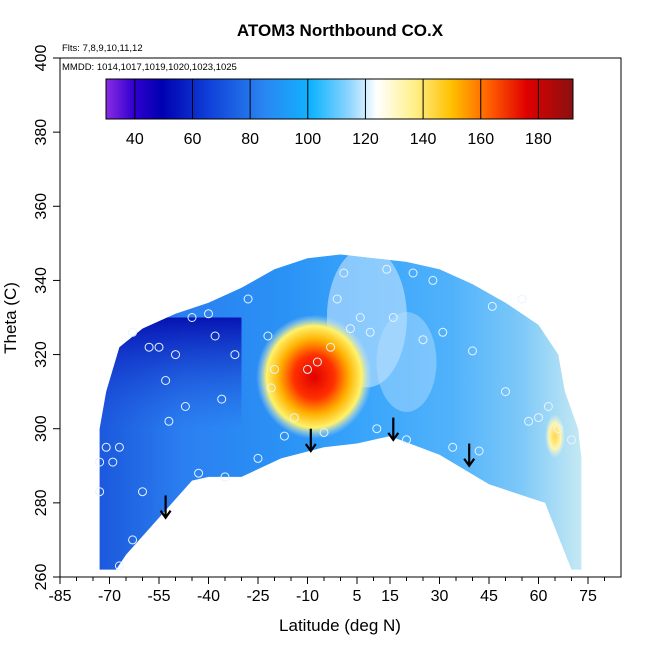  Describe the element at coordinates (339, 99) in the screenshot. I see `colorbar-ramp` at that location.